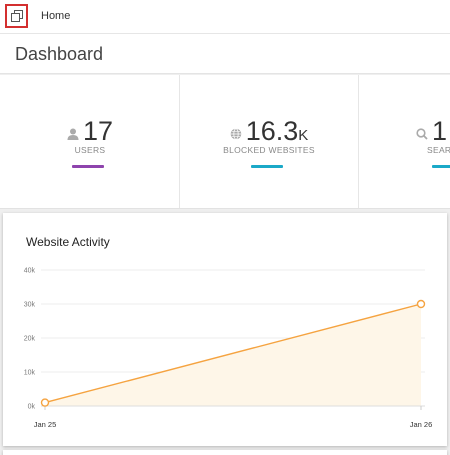  Describe the element at coordinates (225, 54) in the screenshot. I see `page-header: Dashboard` at that location.